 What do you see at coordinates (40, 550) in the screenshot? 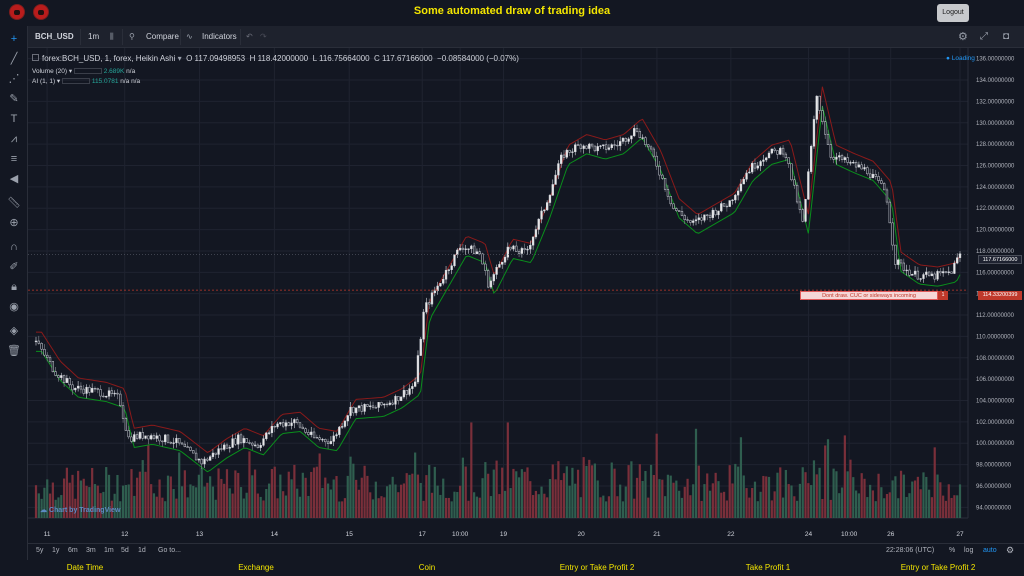
I see `timeframe-5y: 5y` at bounding box center [40, 550].